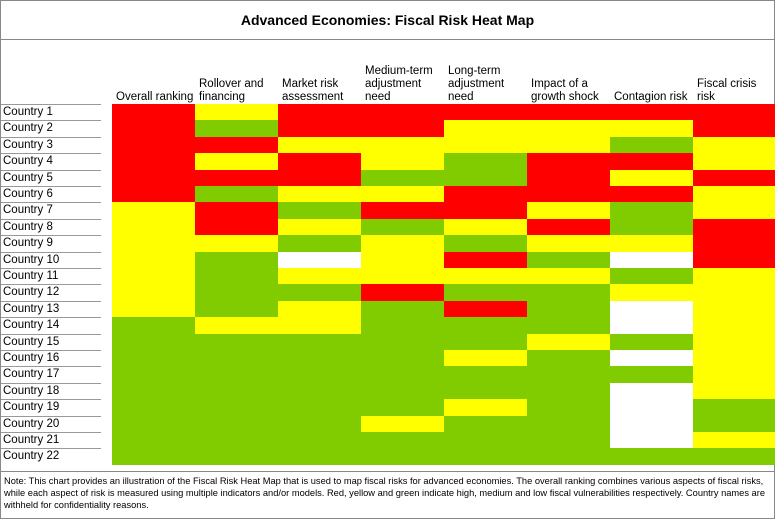 This screenshot has height=519, width=775. I want to click on column-header: Market risk assessment, so click(313, 90).